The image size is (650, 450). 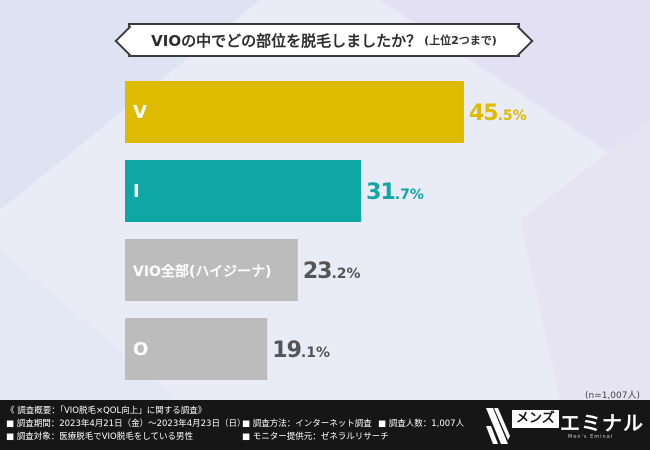 What do you see at coordinates (106, 411) in the screenshot?
I see `survey-heading: 《 調査概要：「VIO脱毛×QOL向上」に関する調査》` at bounding box center [106, 411].